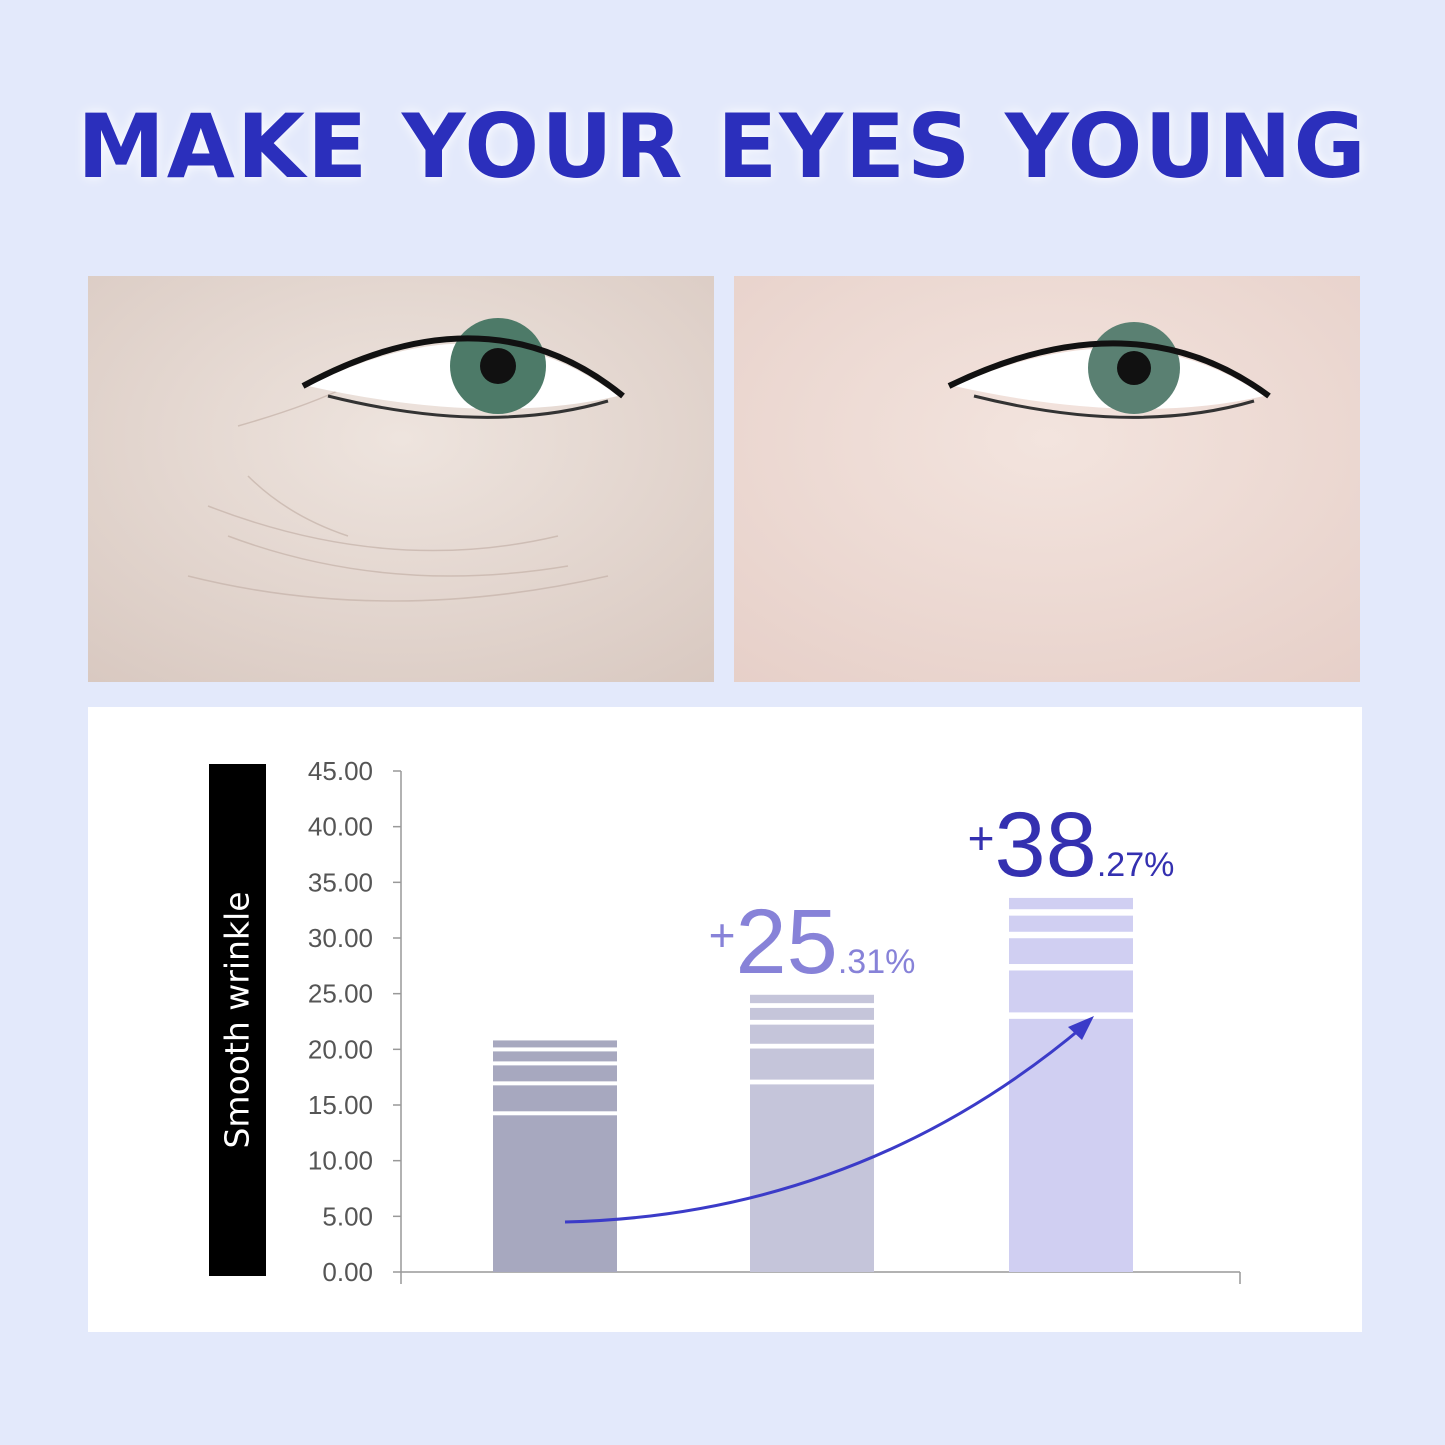 The image size is (1445, 1445). I want to click on y-tick-label: 45.00, so click(340, 771).